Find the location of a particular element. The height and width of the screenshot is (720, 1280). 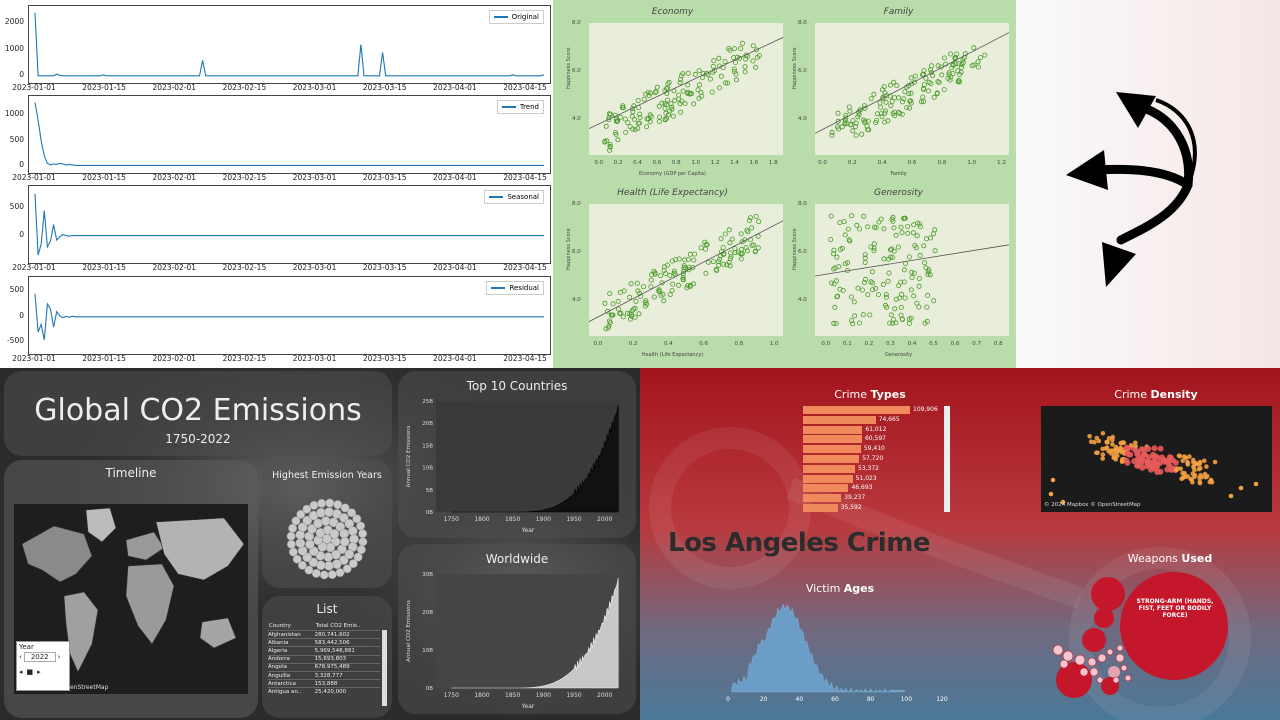

table-row: Albania 583,442,506 is located at coordinates (324, 642).